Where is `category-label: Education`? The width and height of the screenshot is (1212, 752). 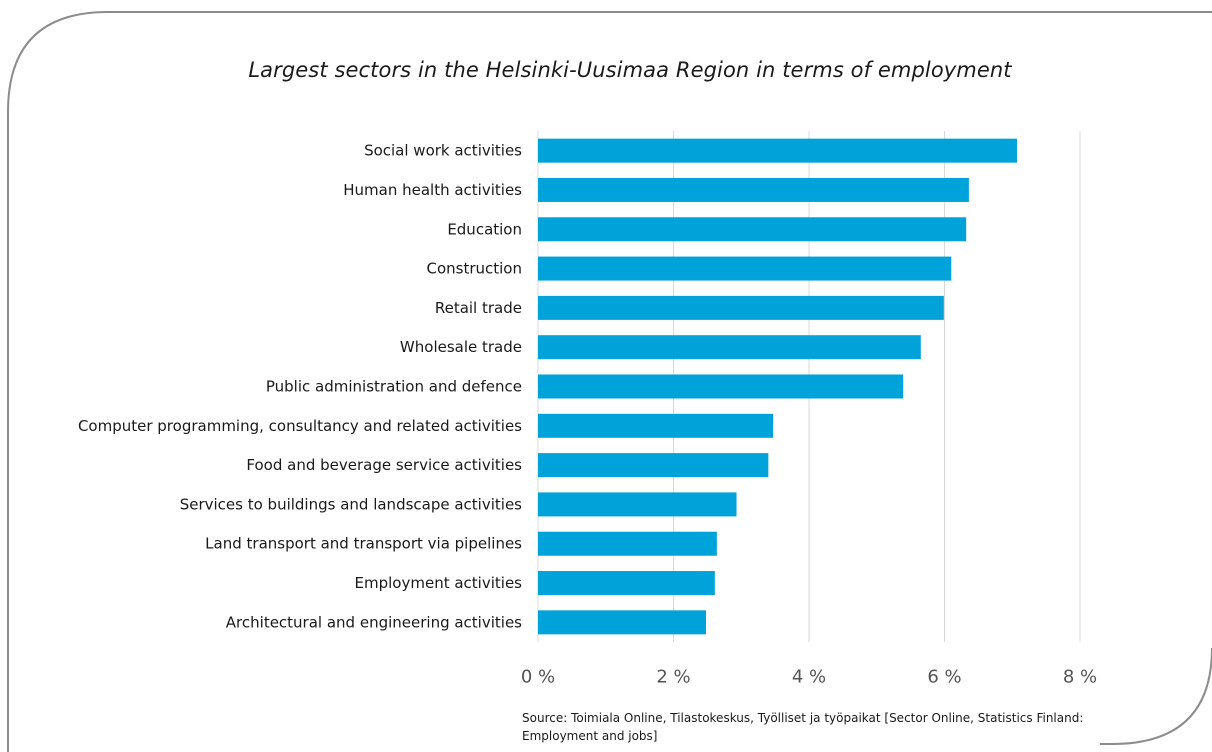
category-label: Education is located at coordinates (484, 229).